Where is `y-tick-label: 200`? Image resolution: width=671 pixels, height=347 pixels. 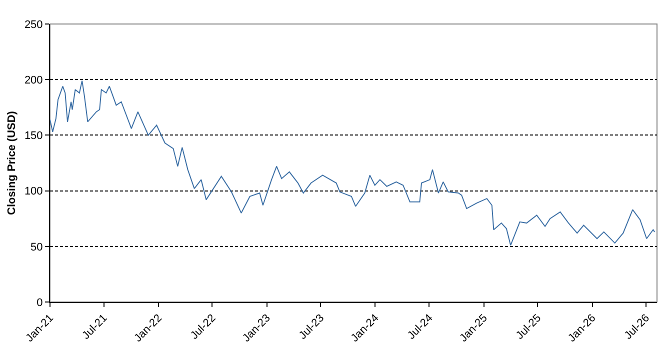 y-tick-label: 200 is located at coordinates (33, 80).